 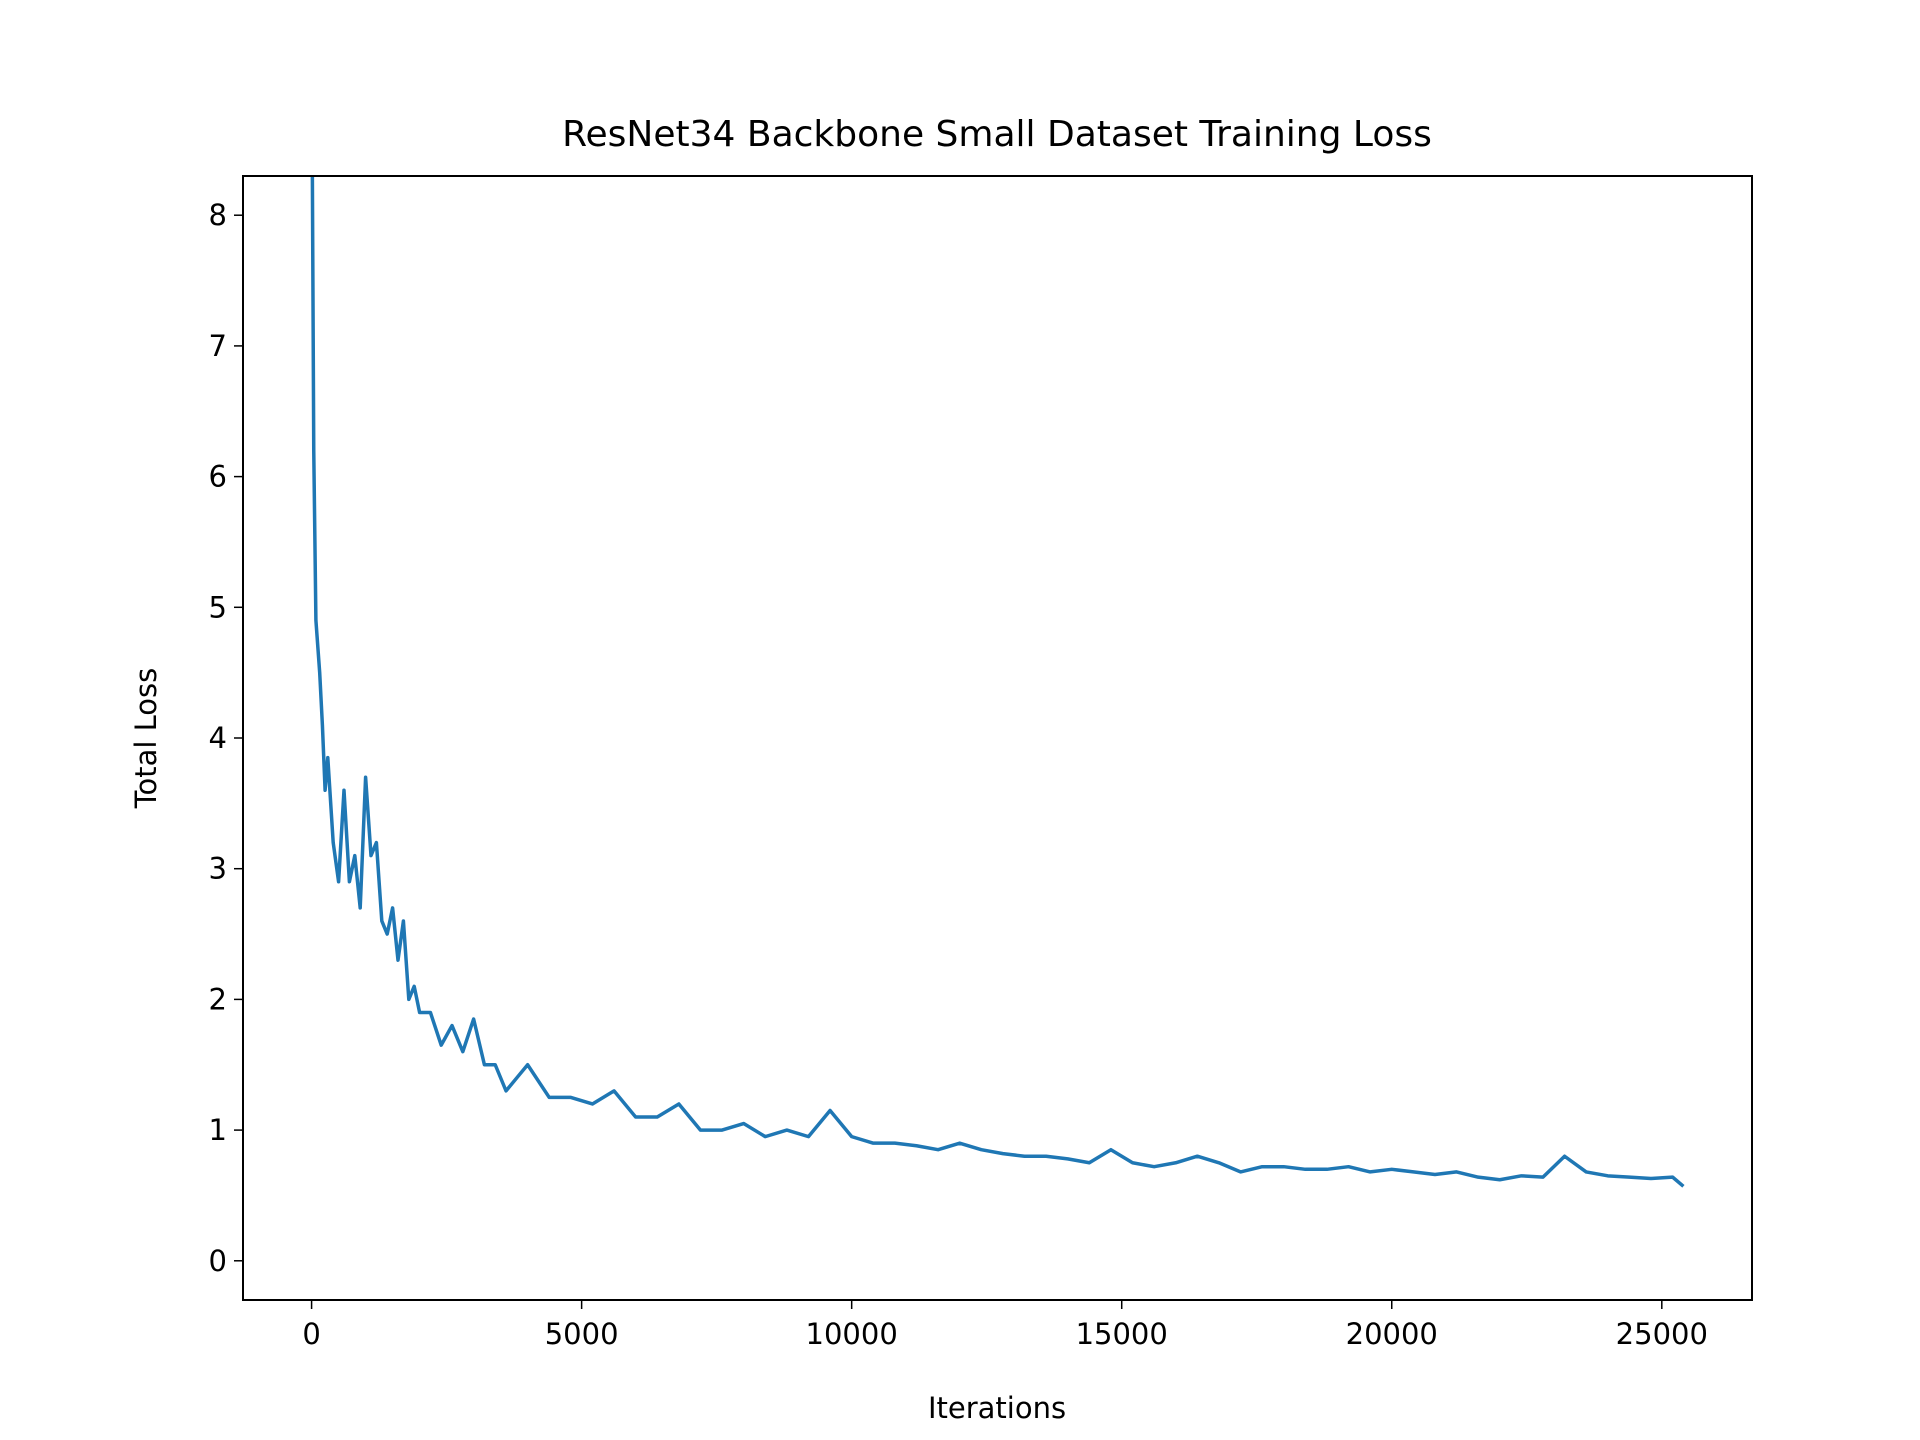 I want to click on y-tick-label: 1, so click(x=218, y=1130).